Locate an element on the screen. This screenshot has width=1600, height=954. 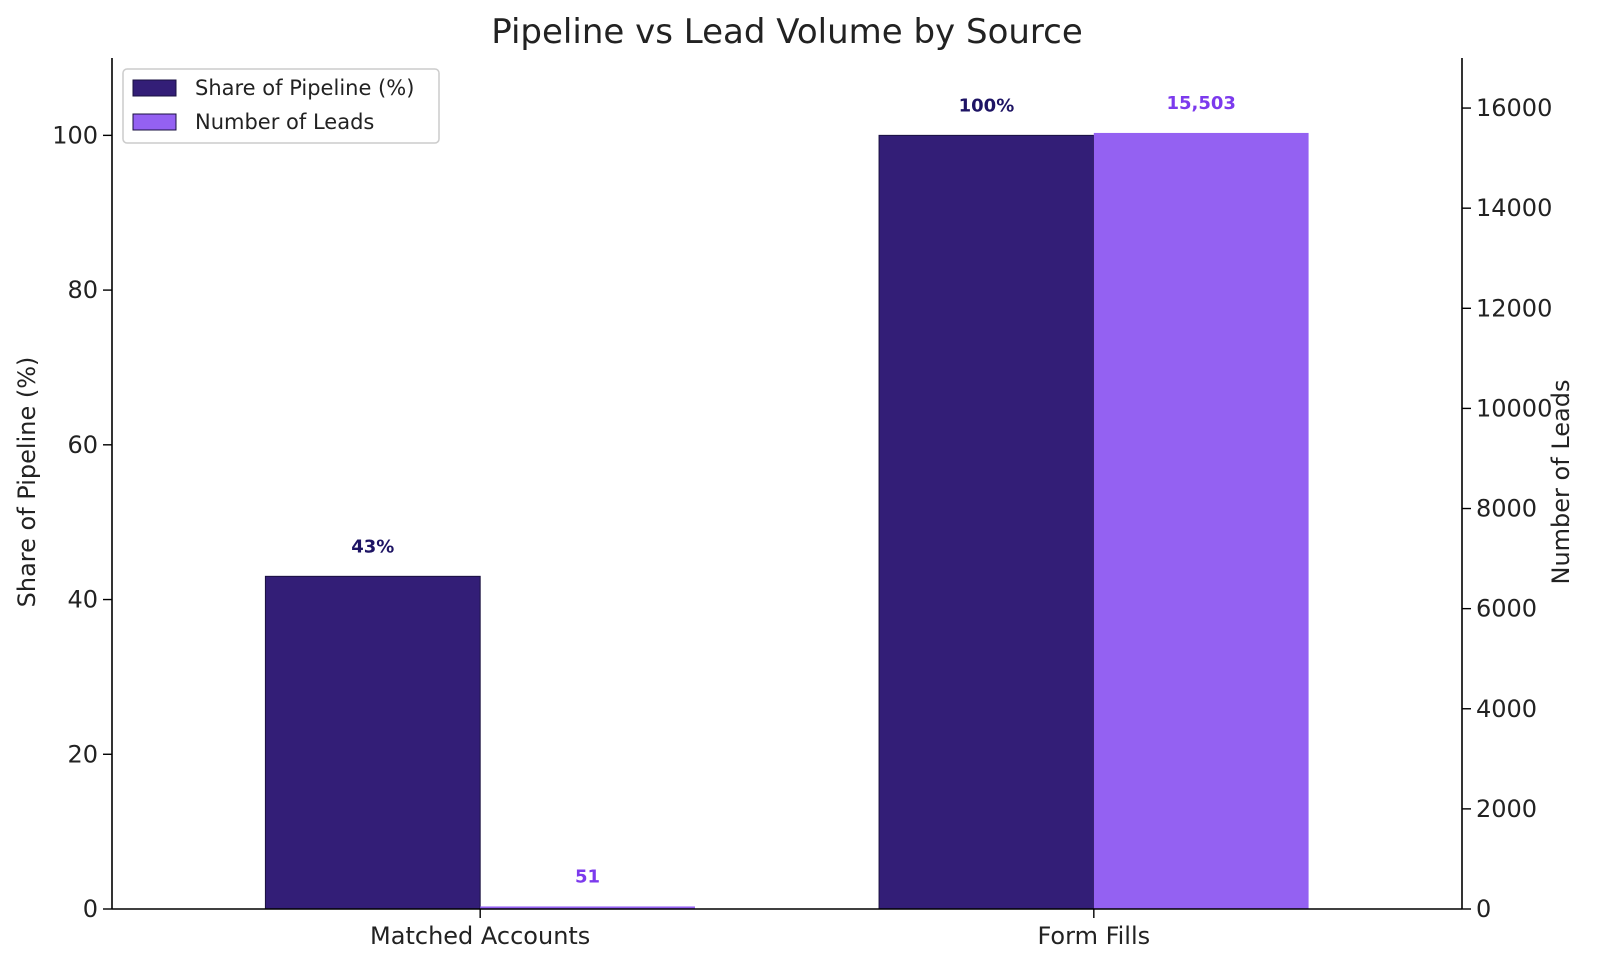
left-axis: 0 20 40 60 80 100 is located at coordinates (82, 490).